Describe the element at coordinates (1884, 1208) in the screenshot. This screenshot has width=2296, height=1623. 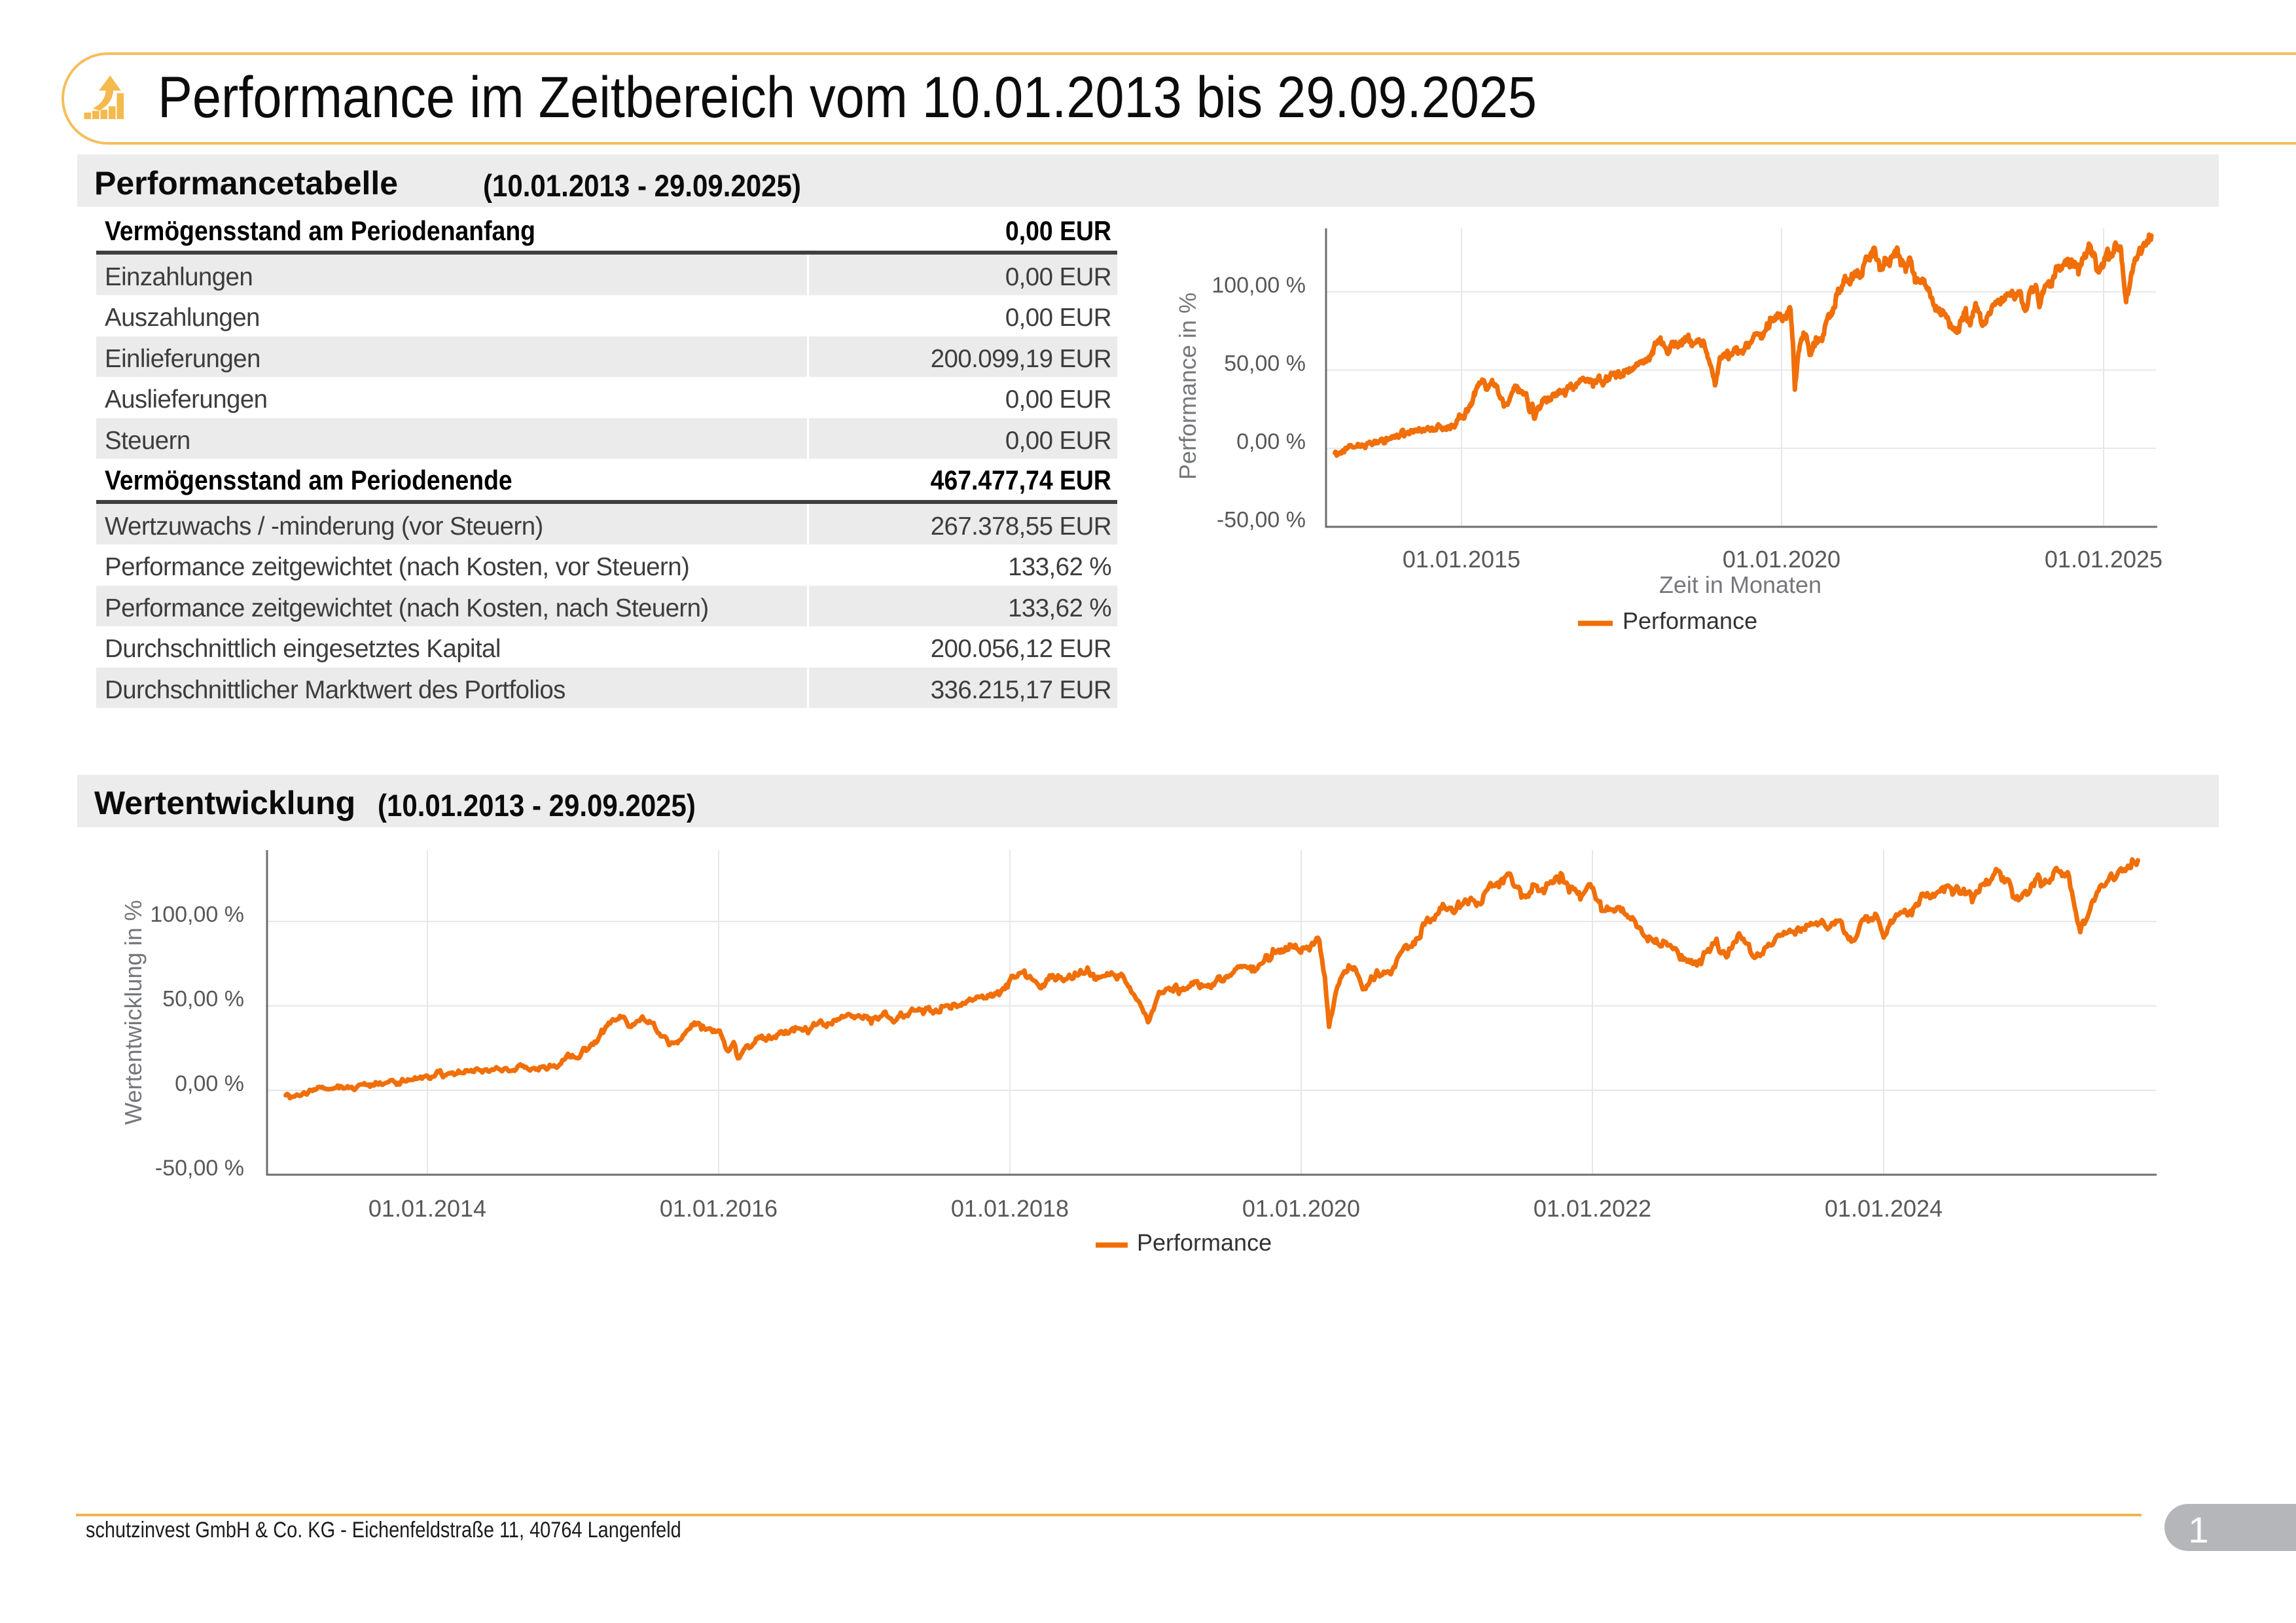
I see `svg-text: 01.01.2024` at that location.